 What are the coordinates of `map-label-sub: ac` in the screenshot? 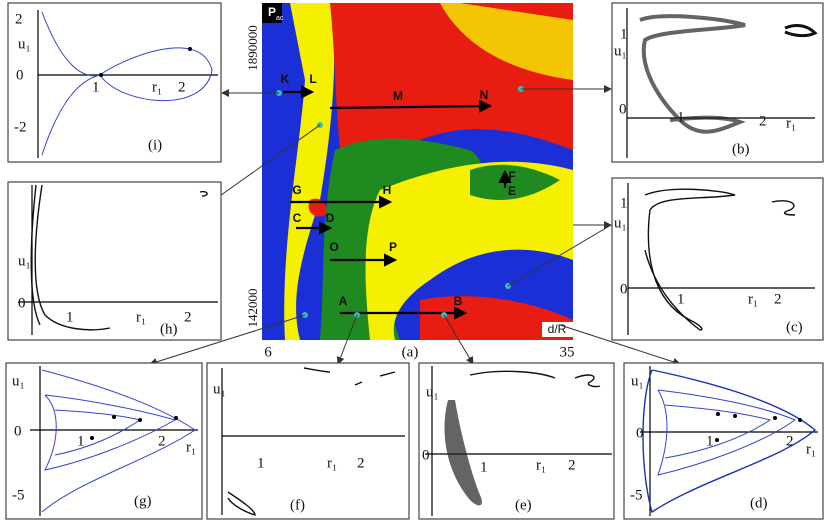 It's located at (280, 18).